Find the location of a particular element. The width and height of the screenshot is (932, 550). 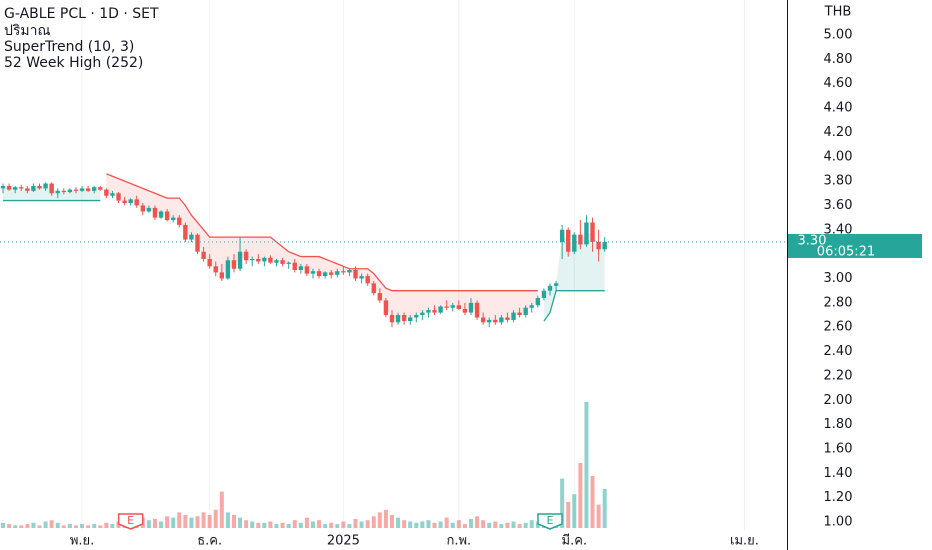

y-tick-label: 4.80 is located at coordinates (838, 59).